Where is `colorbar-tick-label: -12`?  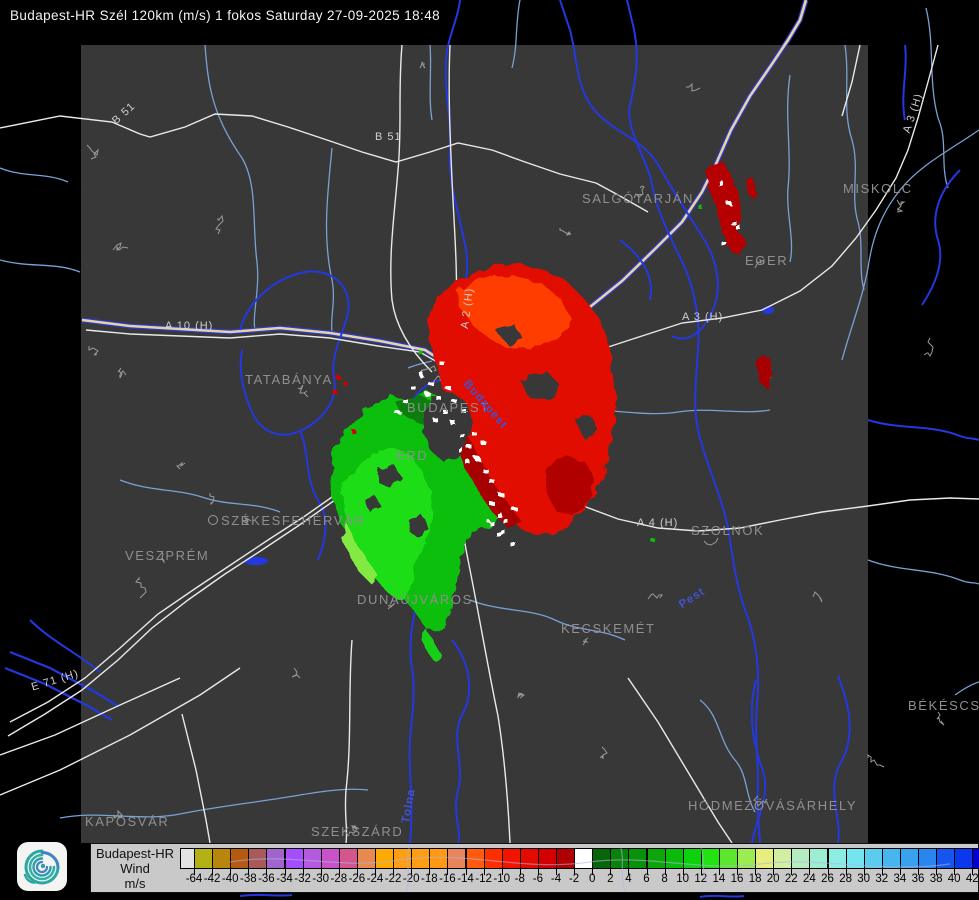
colorbar-tick-label: -12 is located at coordinates (483, 879).